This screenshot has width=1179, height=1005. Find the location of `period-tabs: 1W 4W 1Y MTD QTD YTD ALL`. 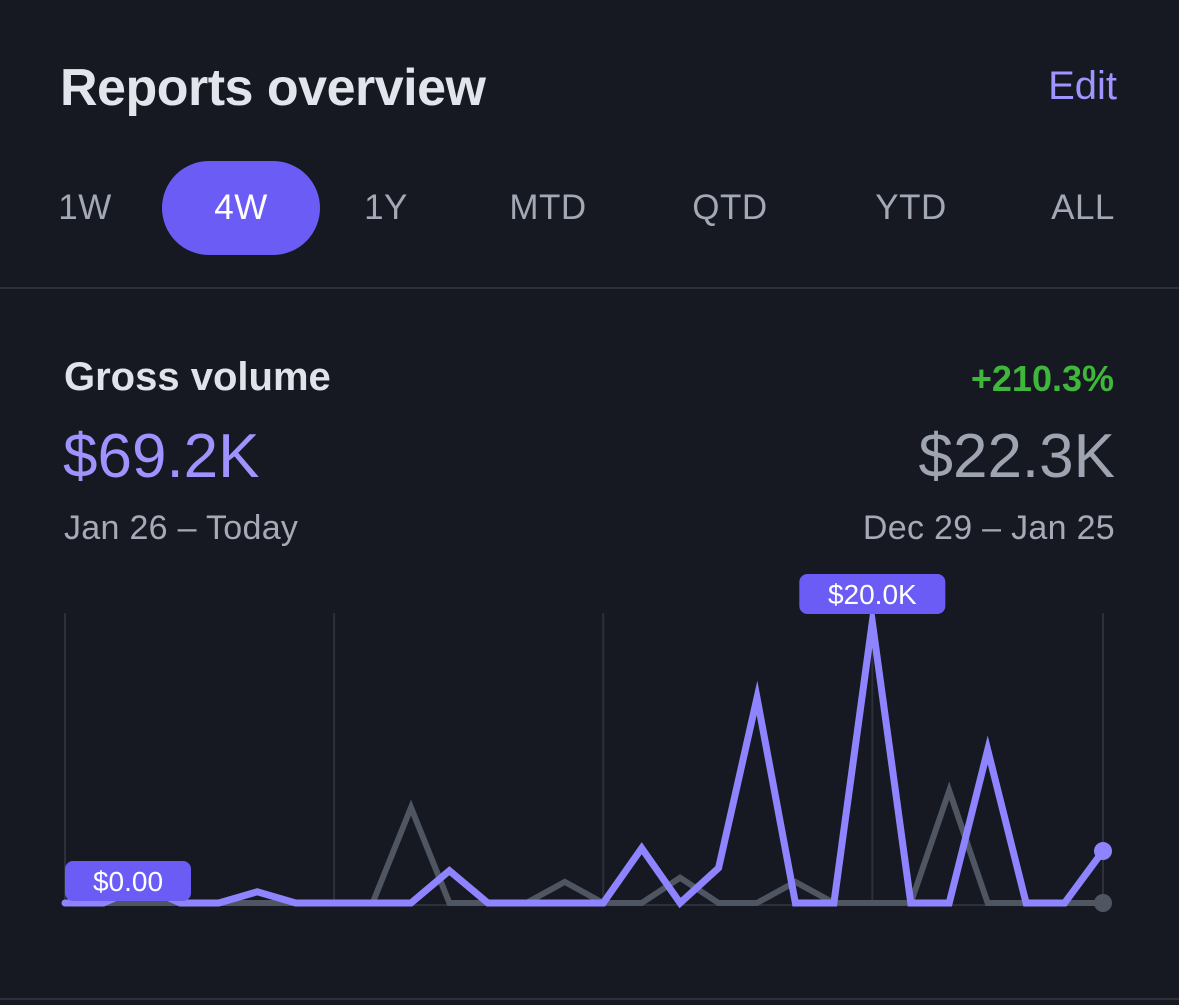

period-tabs: 1W 4W 1Y MTD QTD YTD ALL is located at coordinates (589, 208).